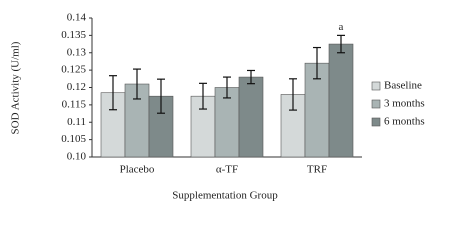 Image resolution: width=474 pixels, height=240 pixels. I want to click on x-tick-label: TRF, so click(317, 170).